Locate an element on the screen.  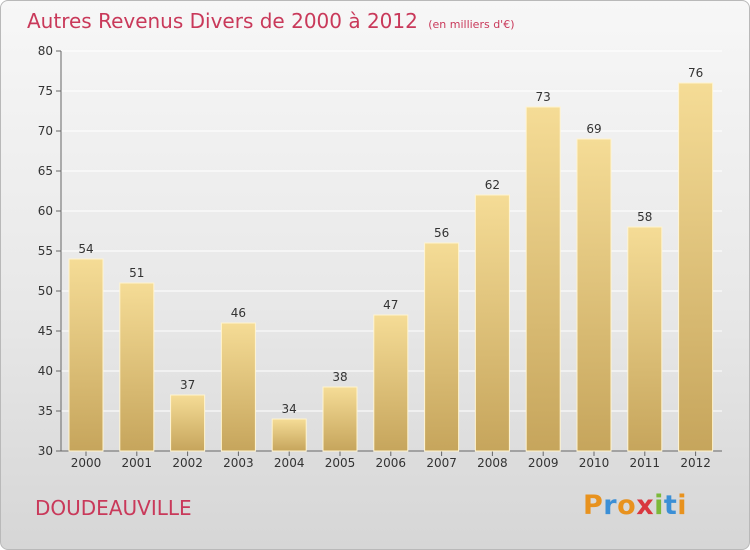
y-tick-label: 40 is located at coordinates (45, 371).